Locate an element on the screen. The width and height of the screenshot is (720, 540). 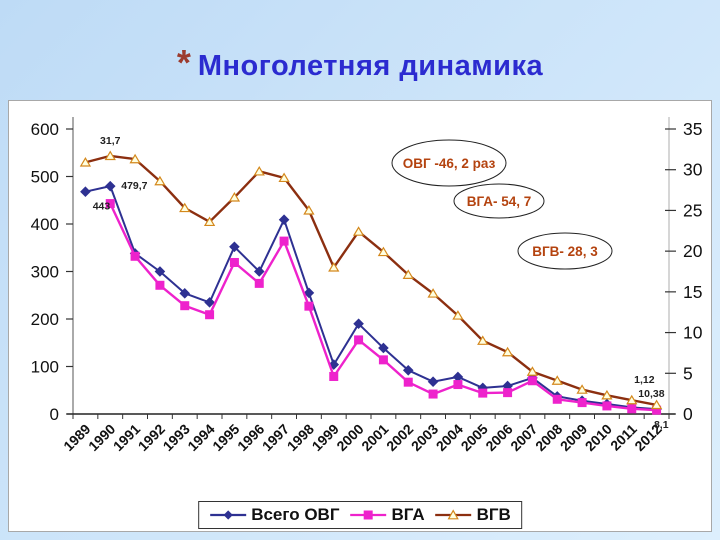
year-label: 1992 is located at coordinates (151, 437).